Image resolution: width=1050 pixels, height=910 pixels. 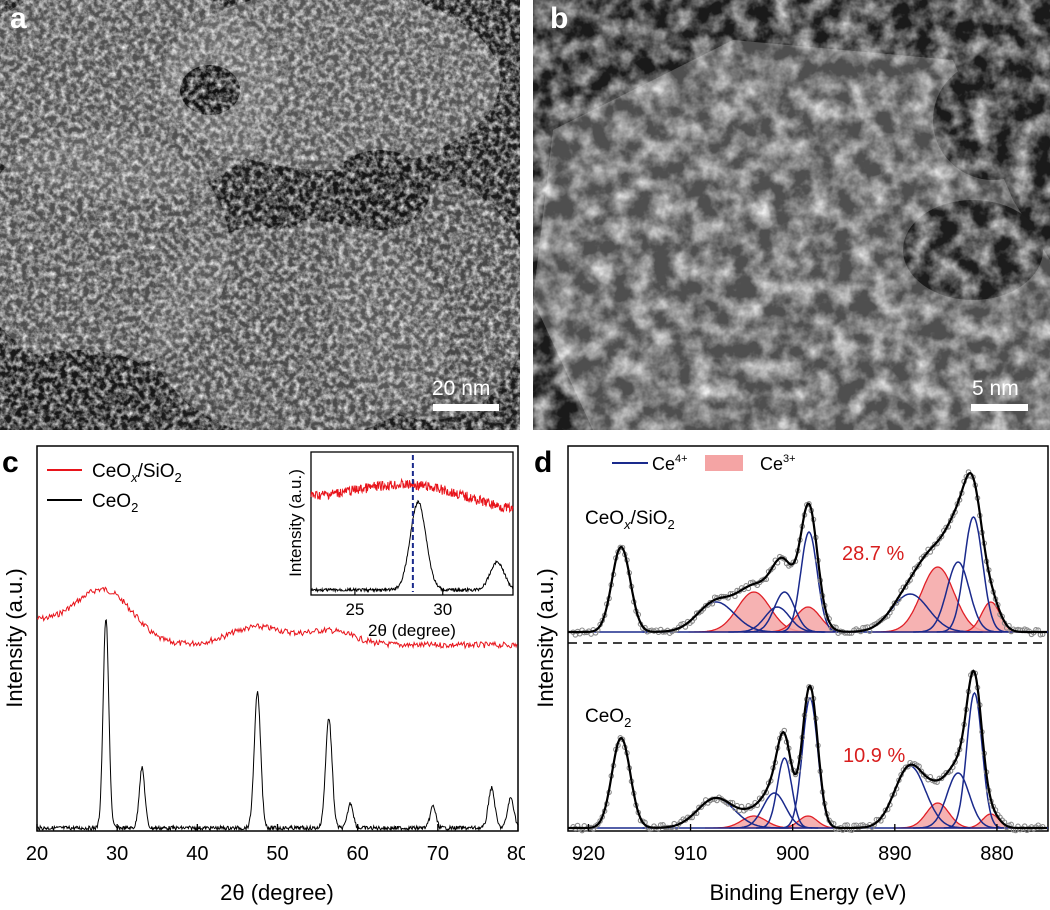 I want to click on legend-swatch-ce3, so click(x=724, y=463).